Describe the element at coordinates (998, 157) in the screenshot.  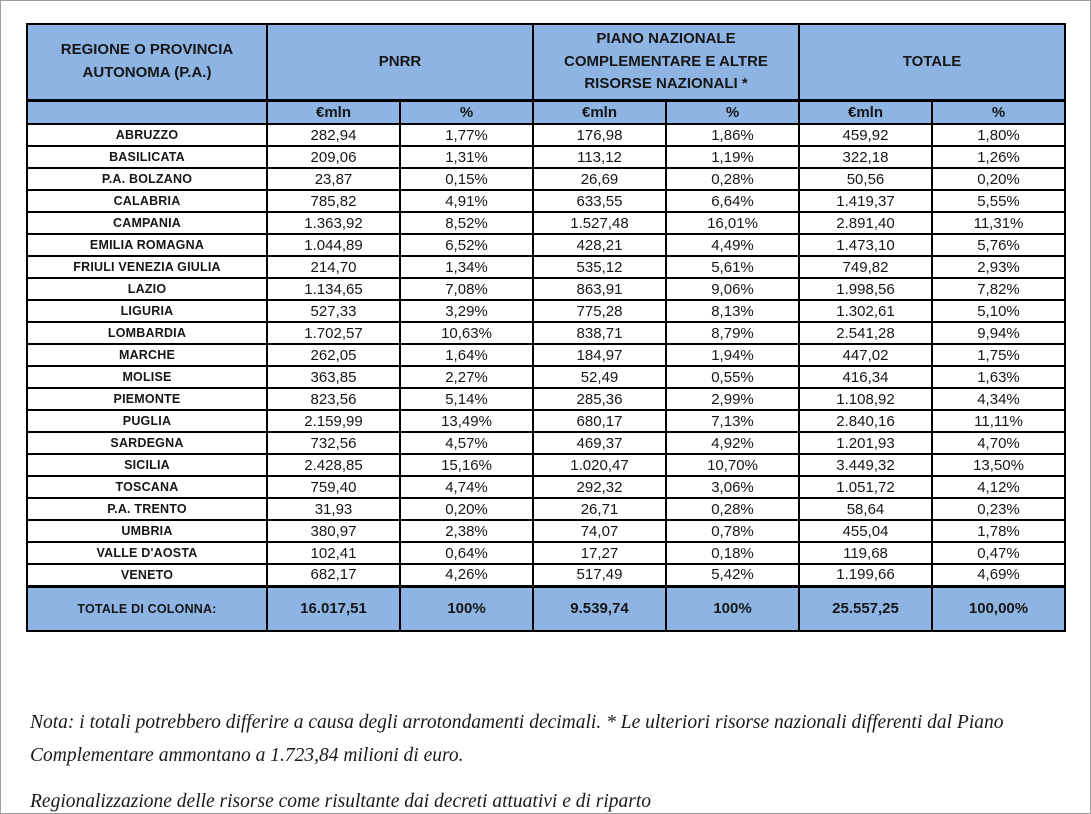
I see `value-cell: 1,26%` at that location.